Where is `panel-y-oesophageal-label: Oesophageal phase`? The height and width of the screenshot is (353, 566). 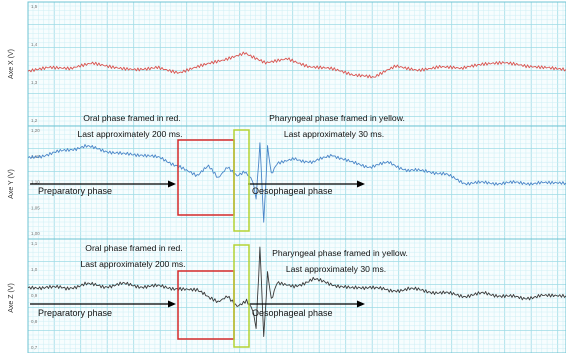 panel-y-oesophageal-label: Oesophageal phase is located at coordinates (292, 191).